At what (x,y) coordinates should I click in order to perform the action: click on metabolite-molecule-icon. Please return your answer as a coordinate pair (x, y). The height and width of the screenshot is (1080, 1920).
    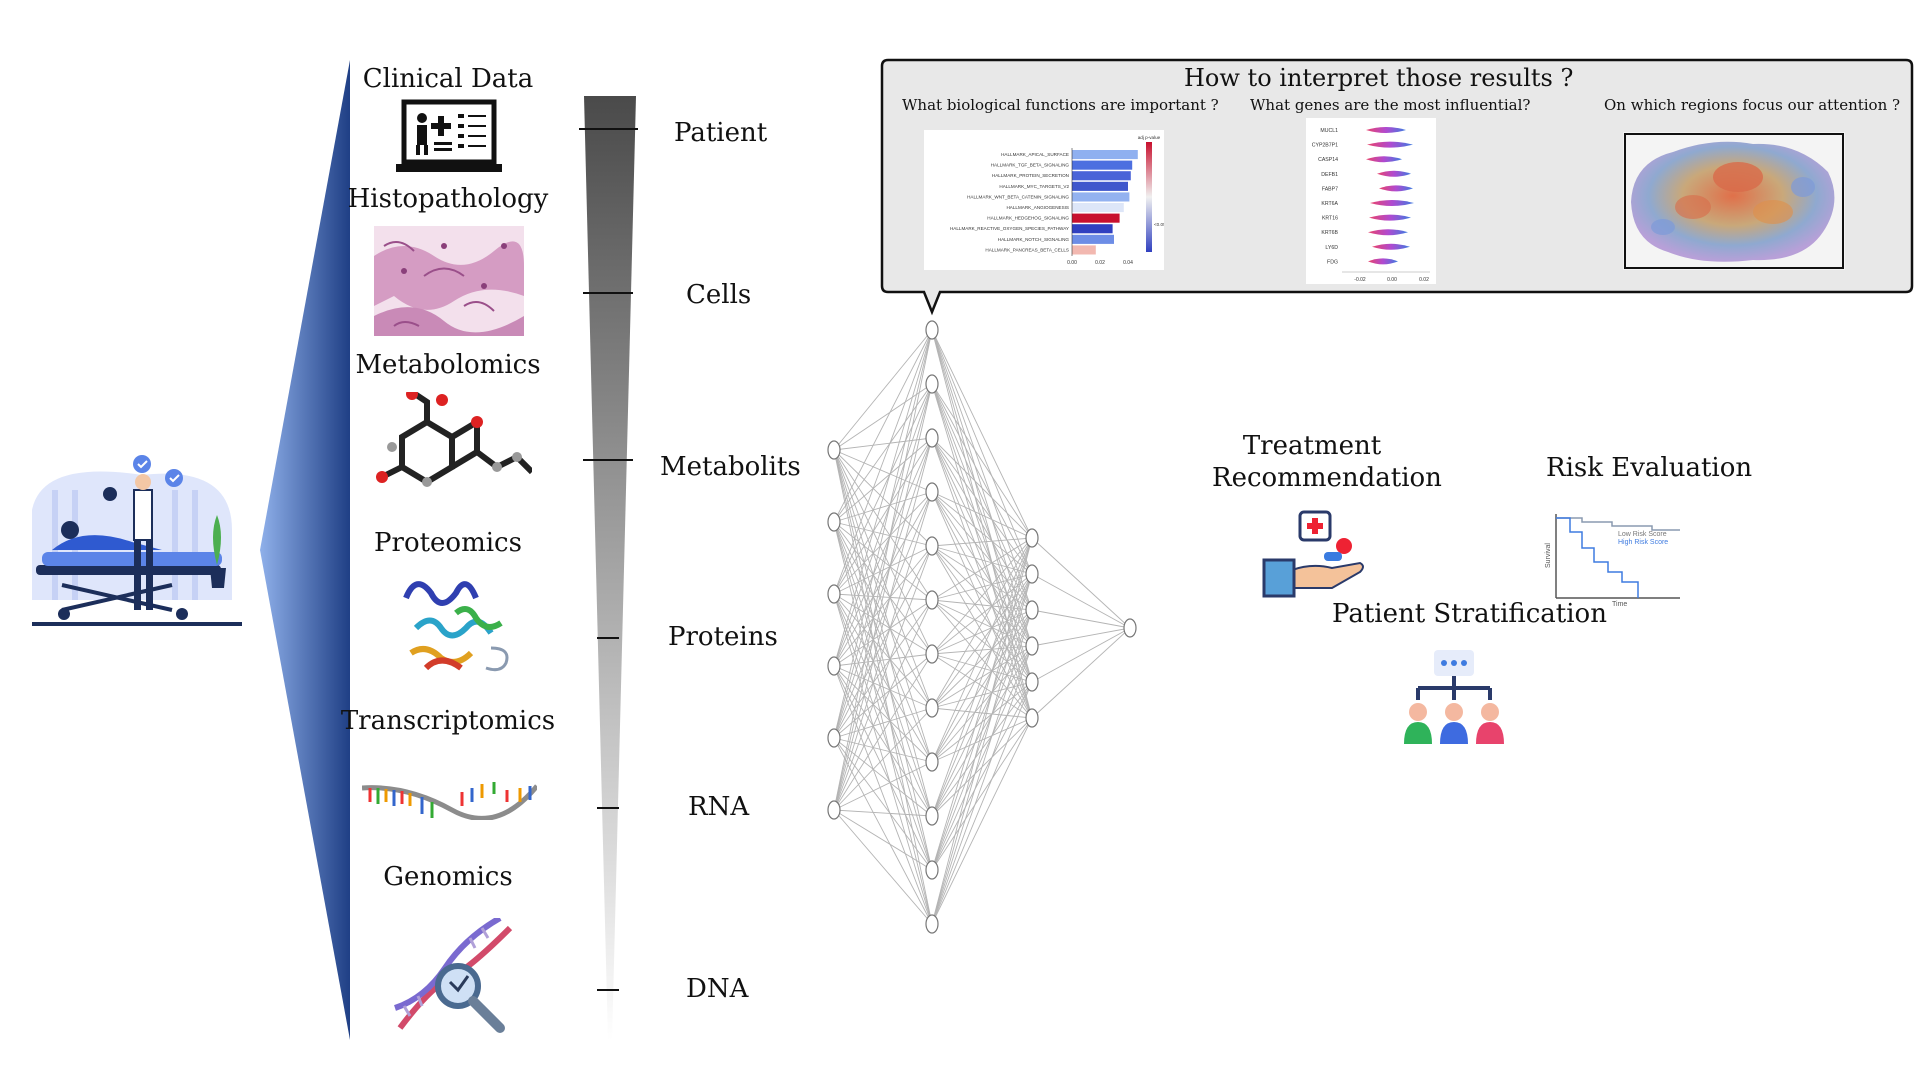
    Looking at the image, I should click on (454, 439).